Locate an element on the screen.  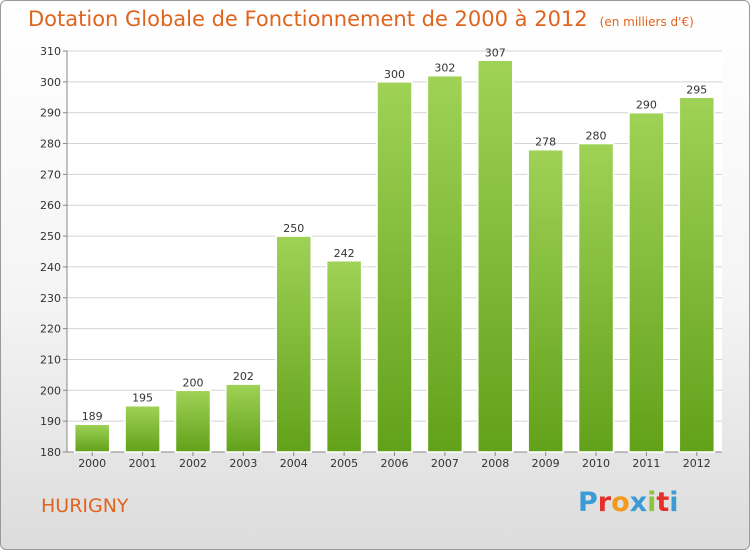
x-tick-label: 2001 is located at coordinates (143, 463).